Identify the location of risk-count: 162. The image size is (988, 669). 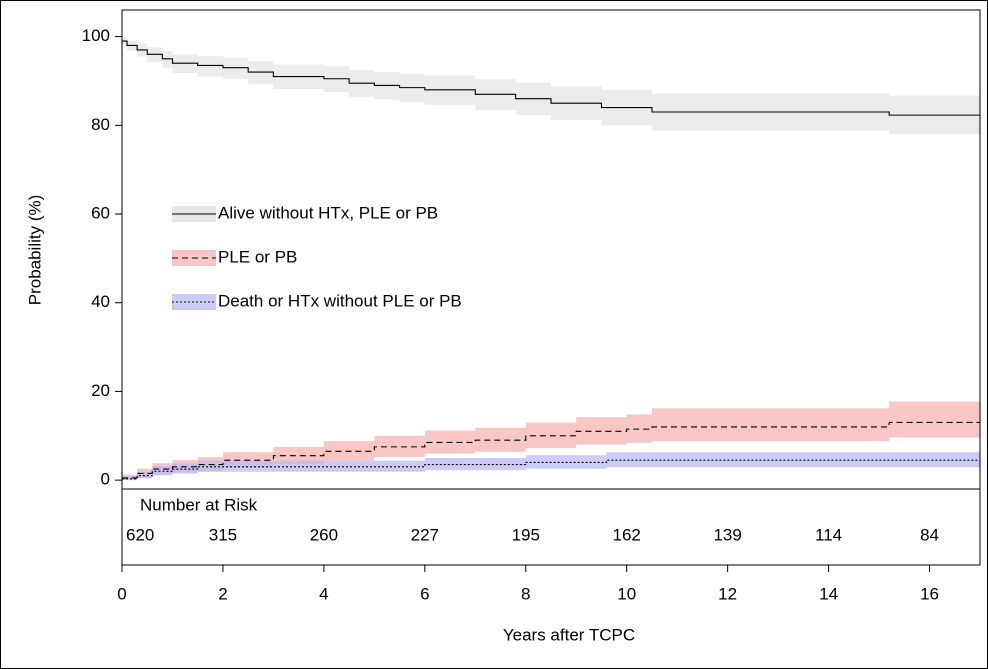
(627, 534).